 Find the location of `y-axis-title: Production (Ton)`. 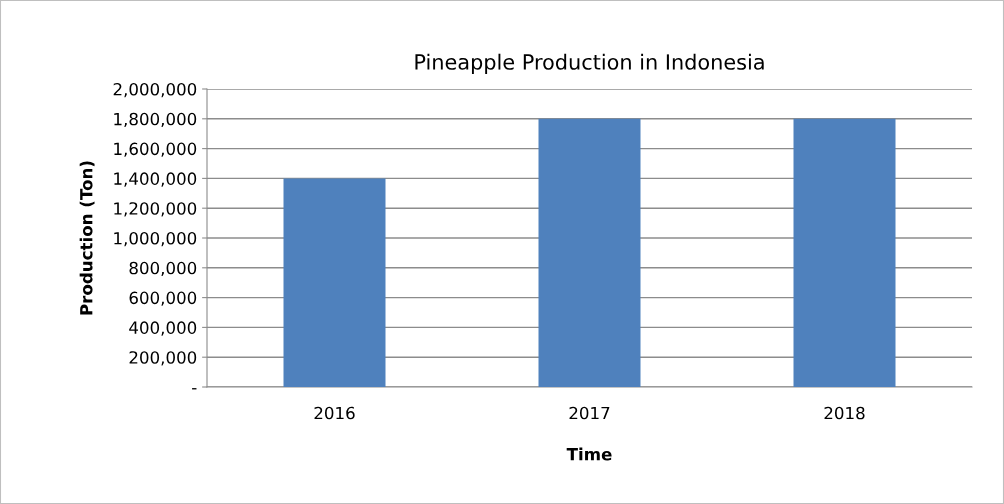

y-axis-title: Production (Ton) is located at coordinates (87, 238).